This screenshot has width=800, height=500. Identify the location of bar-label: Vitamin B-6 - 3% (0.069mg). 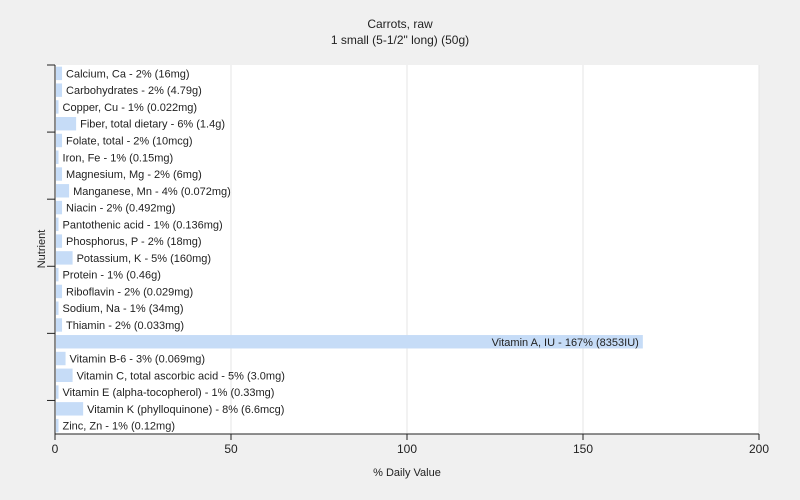
(138, 360).